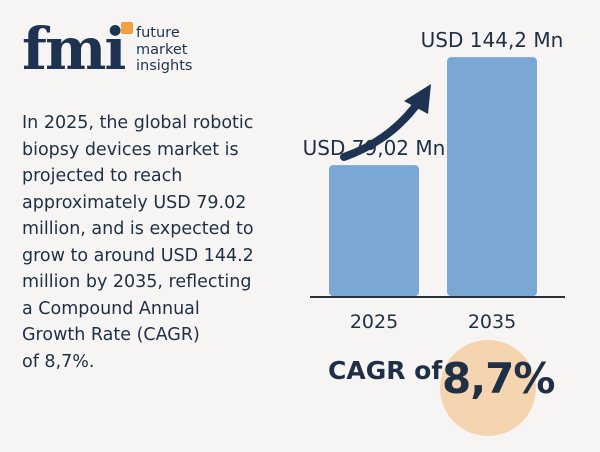 This screenshot has height=452, width=600. What do you see at coordinates (498, 378) in the screenshot?
I see `cagr-value: 8,7%` at bounding box center [498, 378].